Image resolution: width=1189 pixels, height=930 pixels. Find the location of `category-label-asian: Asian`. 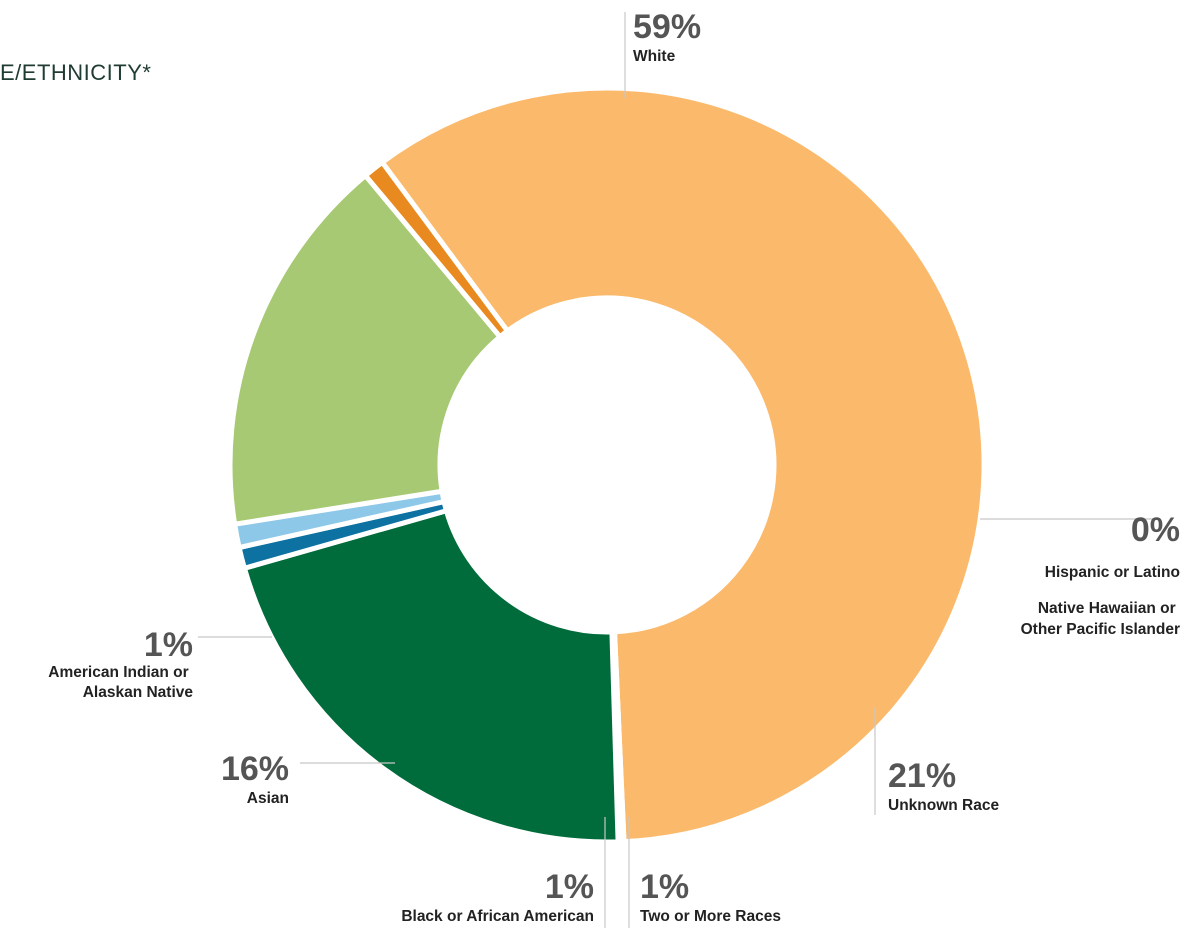

category-label-asian: Asian is located at coordinates (268, 798).